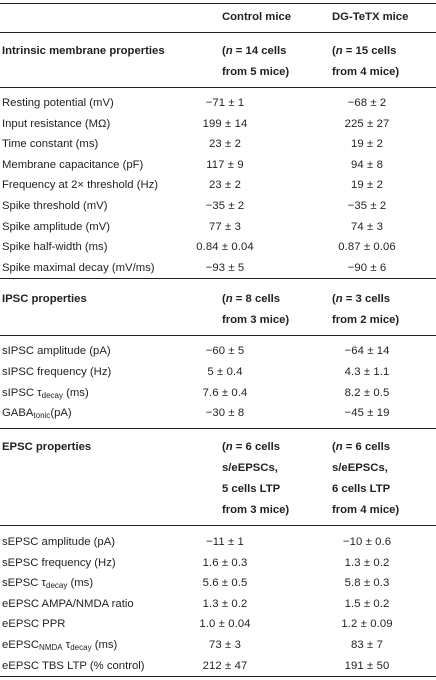 The width and height of the screenshot is (436, 680). What do you see at coordinates (83, 51) in the screenshot?
I see `section-title: Intrinsic membrane properties` at bounding box center [83, 51].